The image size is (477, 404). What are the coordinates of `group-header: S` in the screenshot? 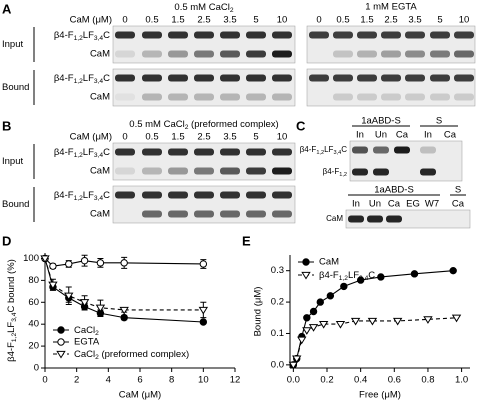 It's located at (458, 190).